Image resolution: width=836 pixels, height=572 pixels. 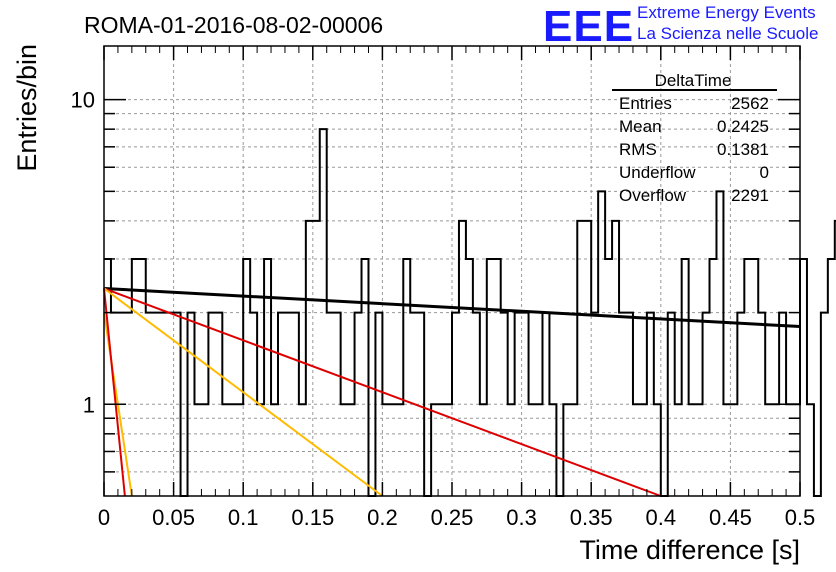 I want to click on y-tick-label: 1, so click(x=89, y=404).